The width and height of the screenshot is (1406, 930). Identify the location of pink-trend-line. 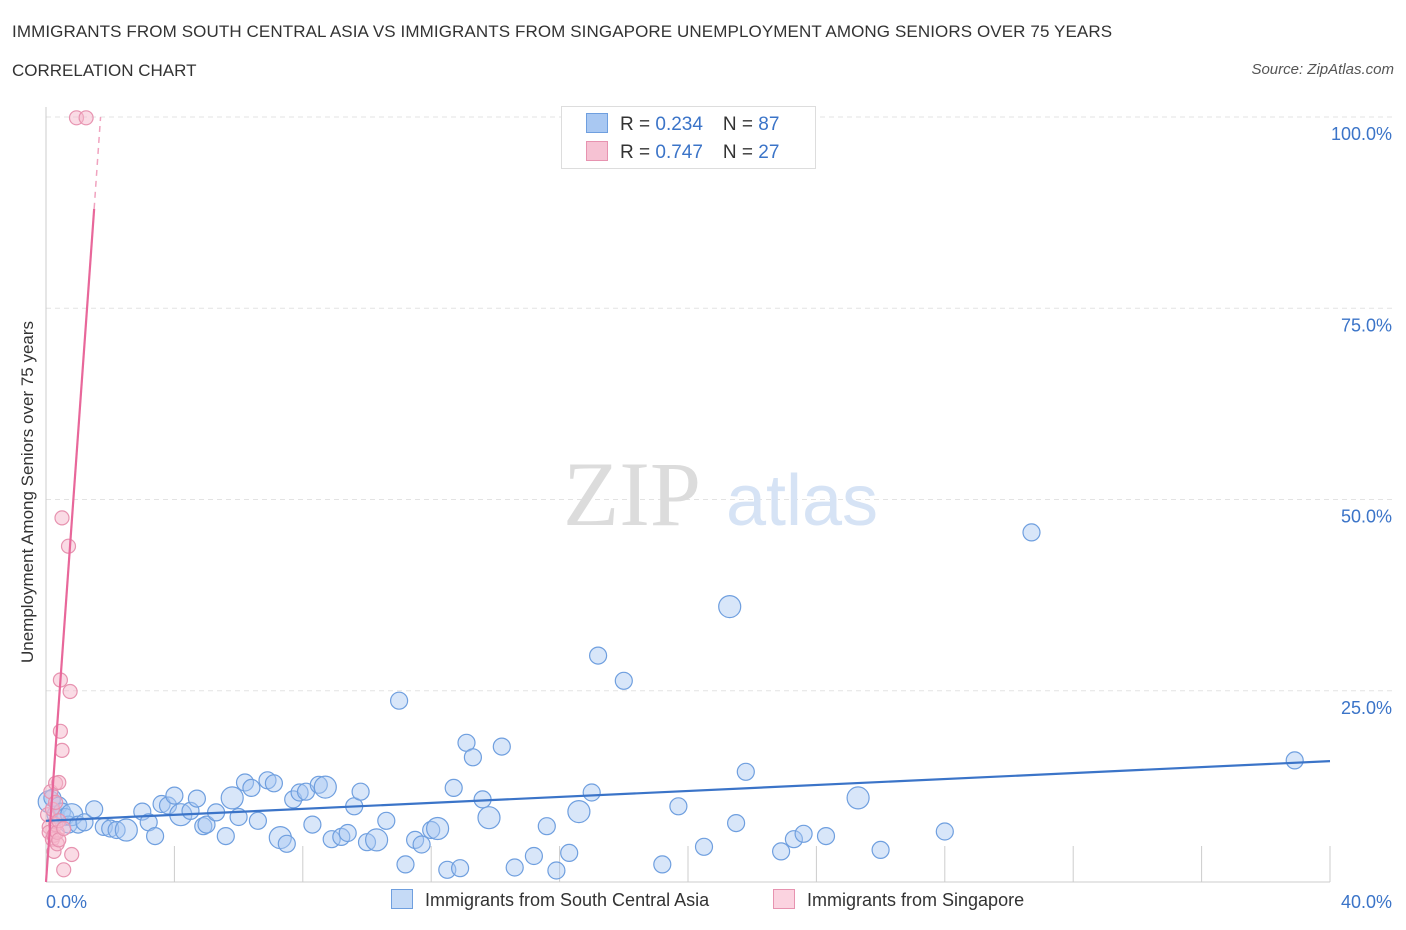
(70, 545).